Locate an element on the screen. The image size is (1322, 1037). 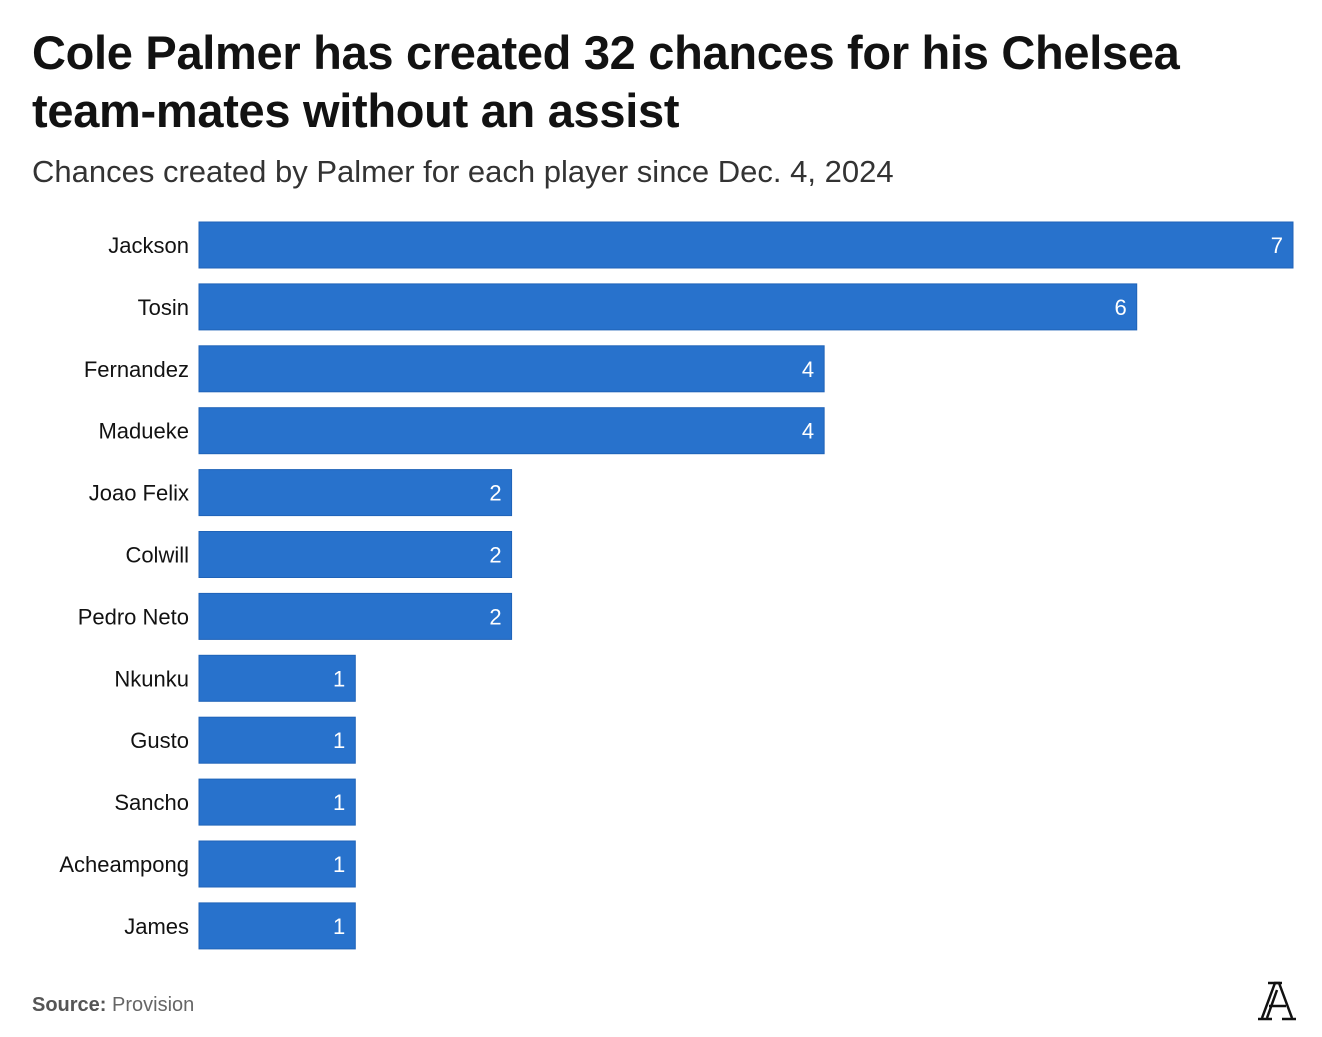
bar-pedro-neto is located at coordinates (355, 616).